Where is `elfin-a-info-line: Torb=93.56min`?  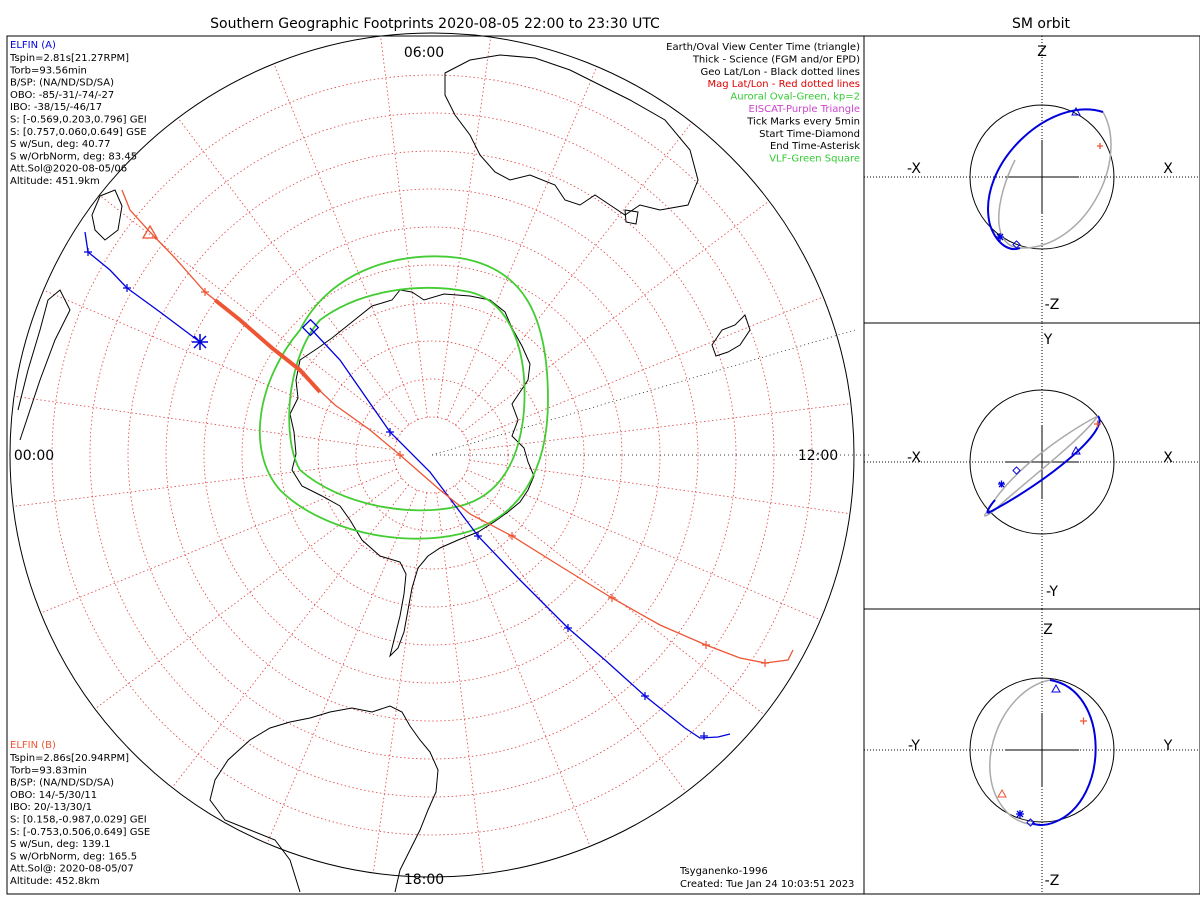 elfin-a-info-line: Torb=93.56min is located at coordinates (48, 70).